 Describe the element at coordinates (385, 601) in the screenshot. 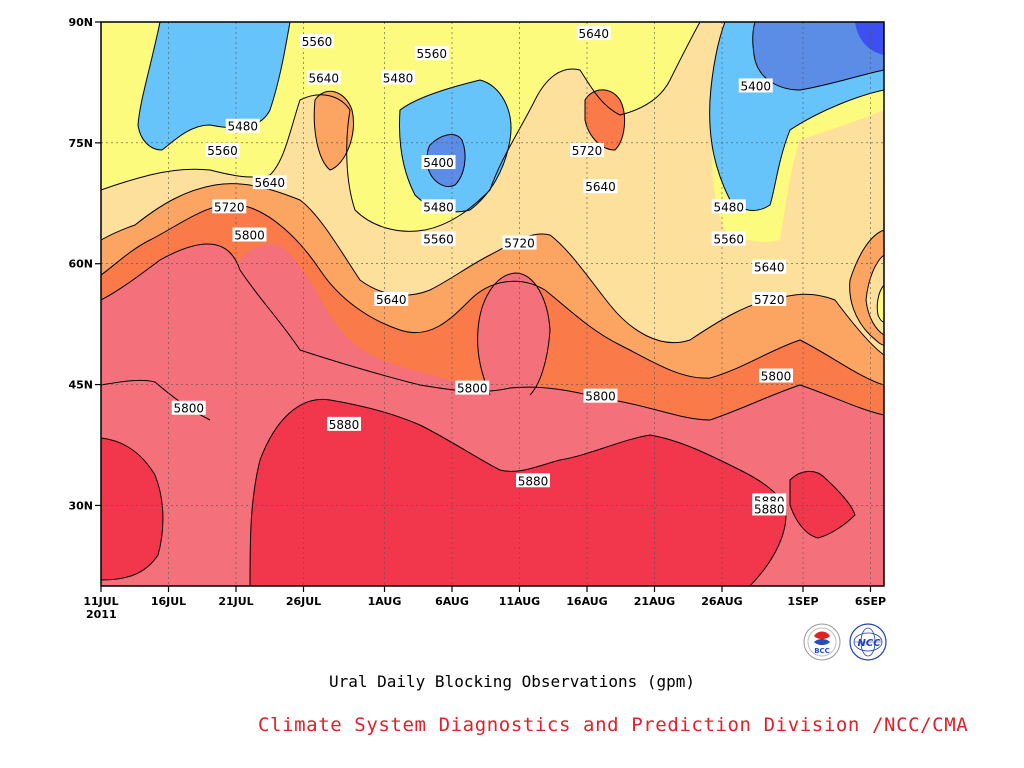

I see `x-tick-label: 1AUG` at that location.